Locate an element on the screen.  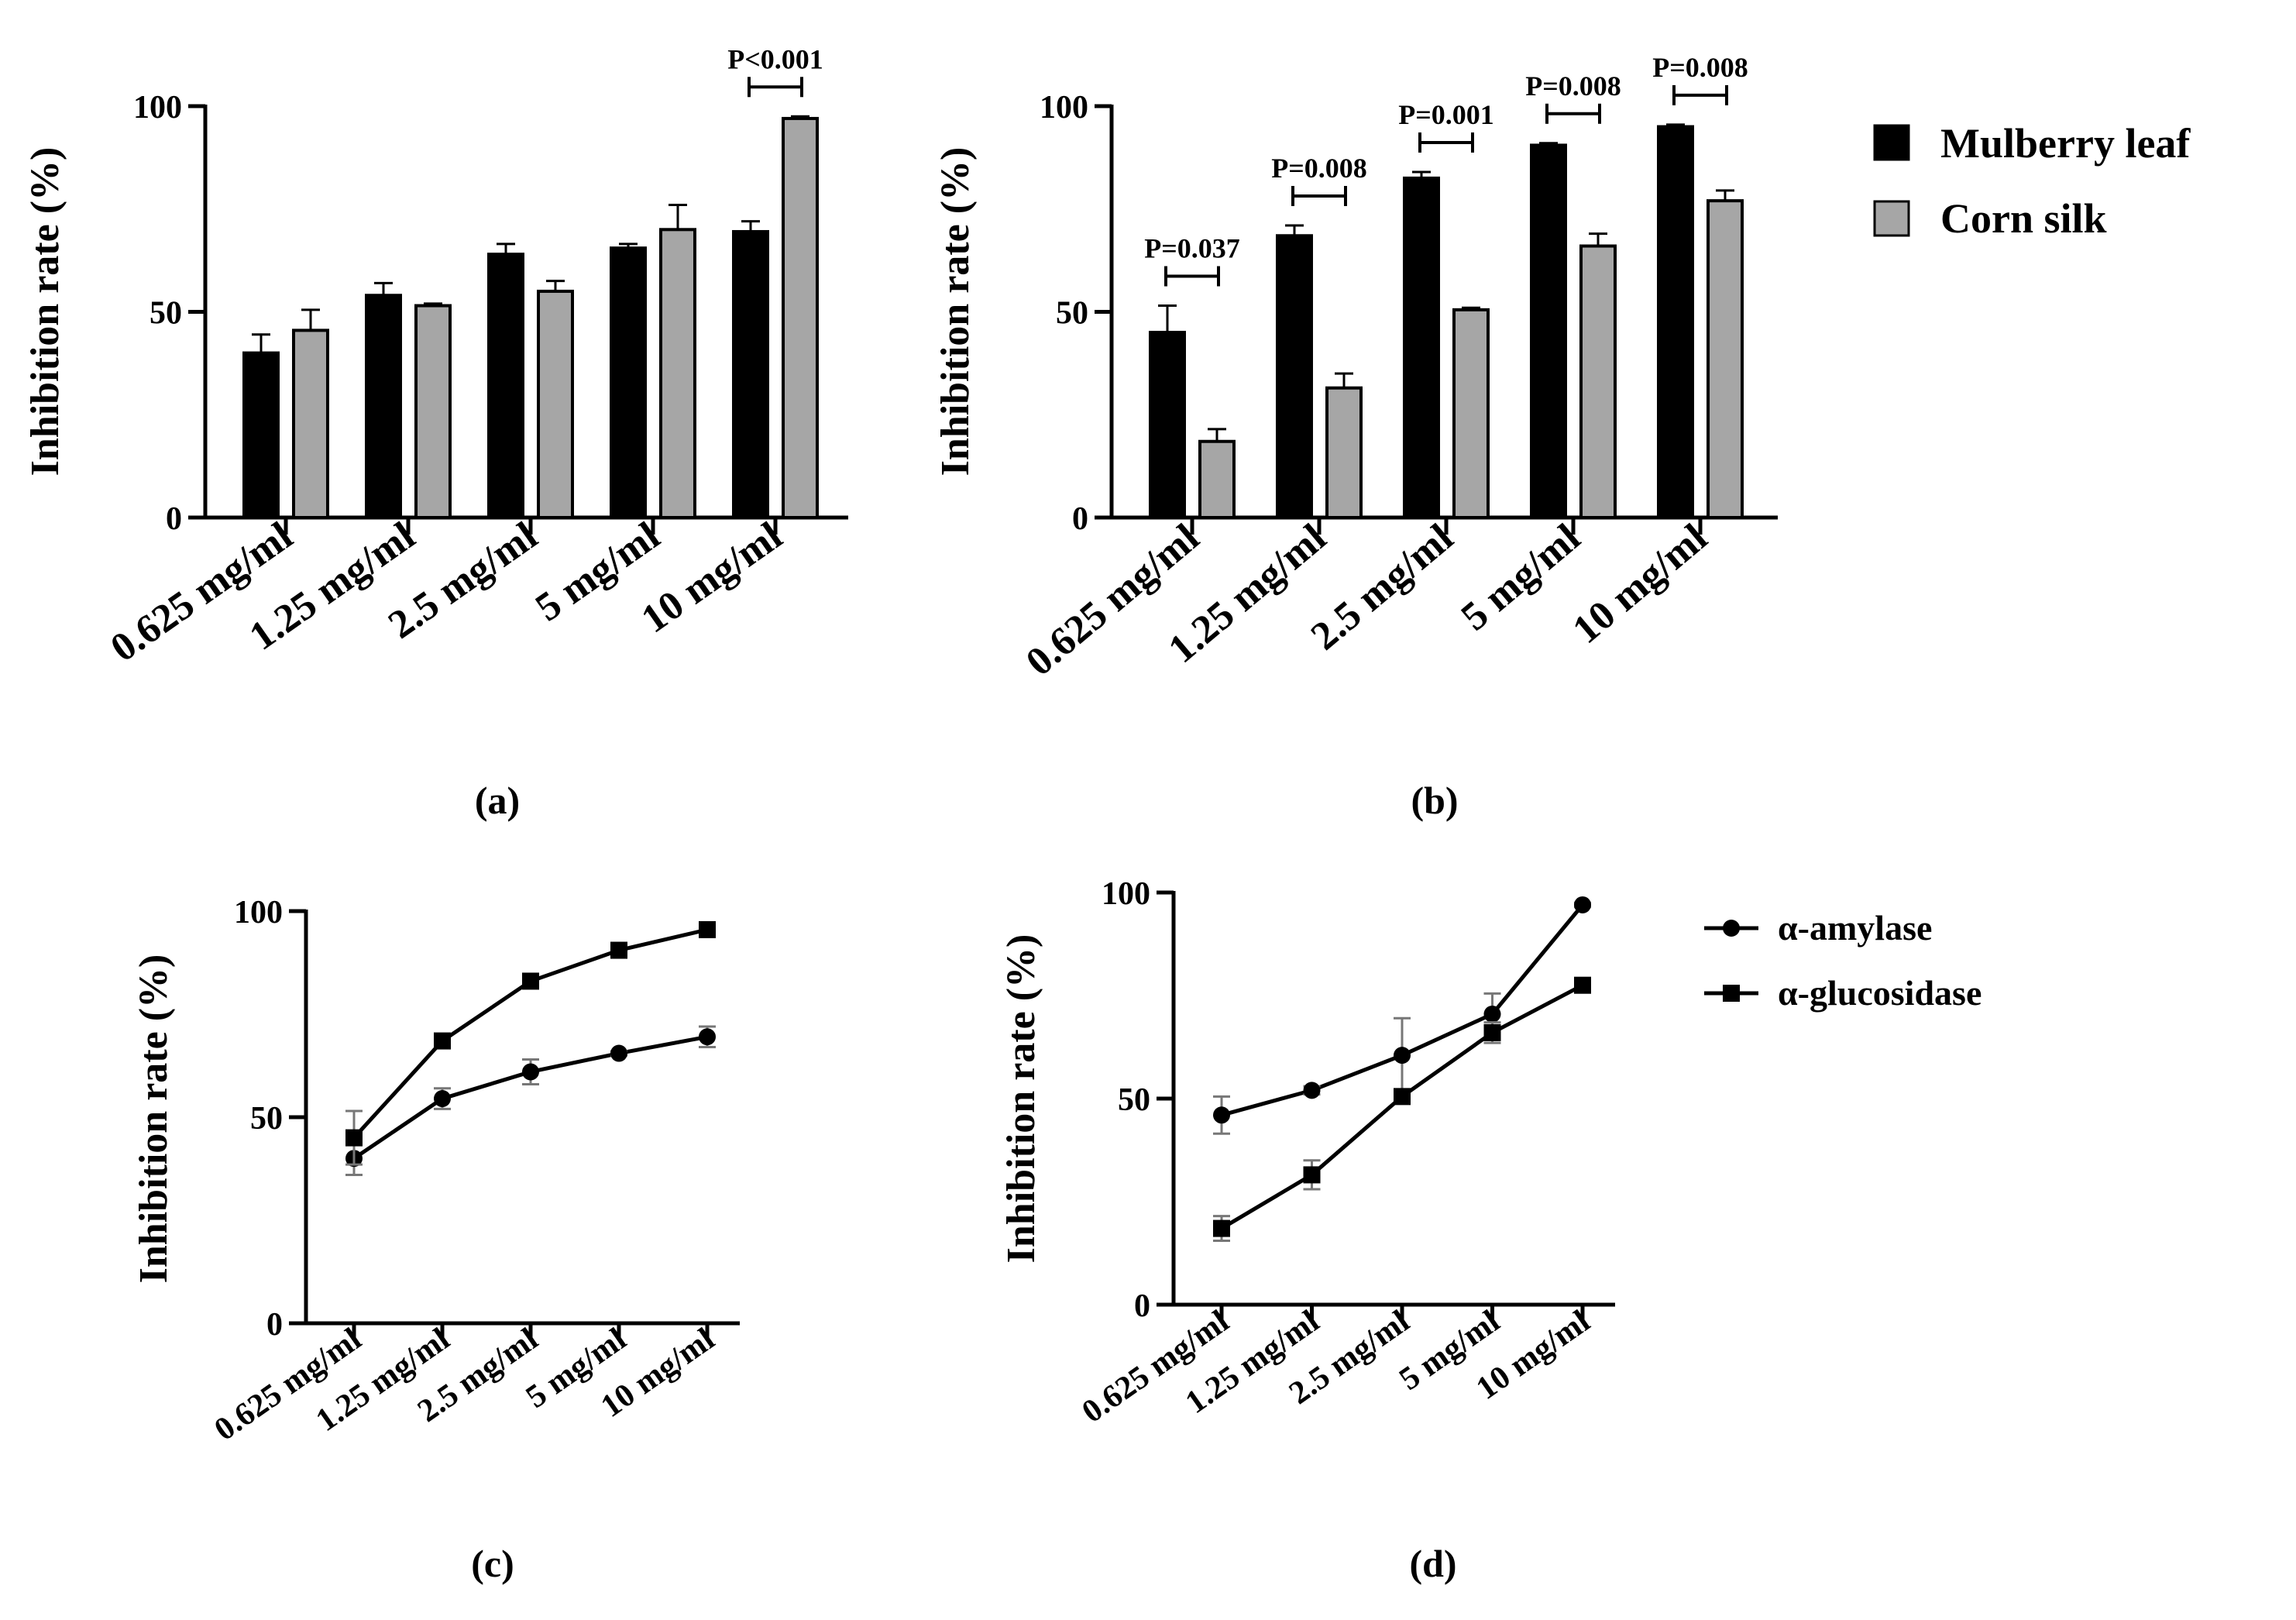
legend-bars: Mulberry leaf Corn silk is located at coordinates (2032, 181).